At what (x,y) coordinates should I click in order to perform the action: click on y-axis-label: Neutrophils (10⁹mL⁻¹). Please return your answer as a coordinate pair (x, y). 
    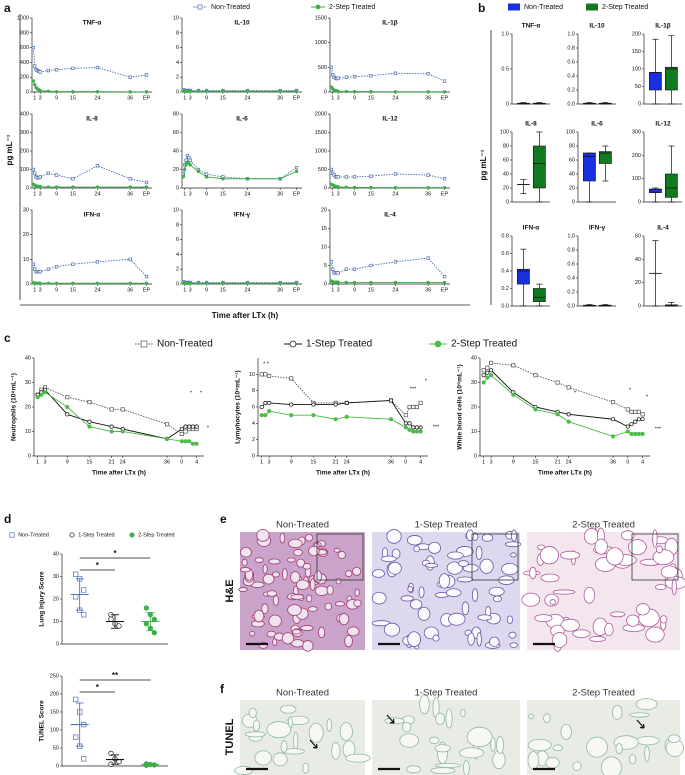
    Looking at the image, I should click on (14, 407).